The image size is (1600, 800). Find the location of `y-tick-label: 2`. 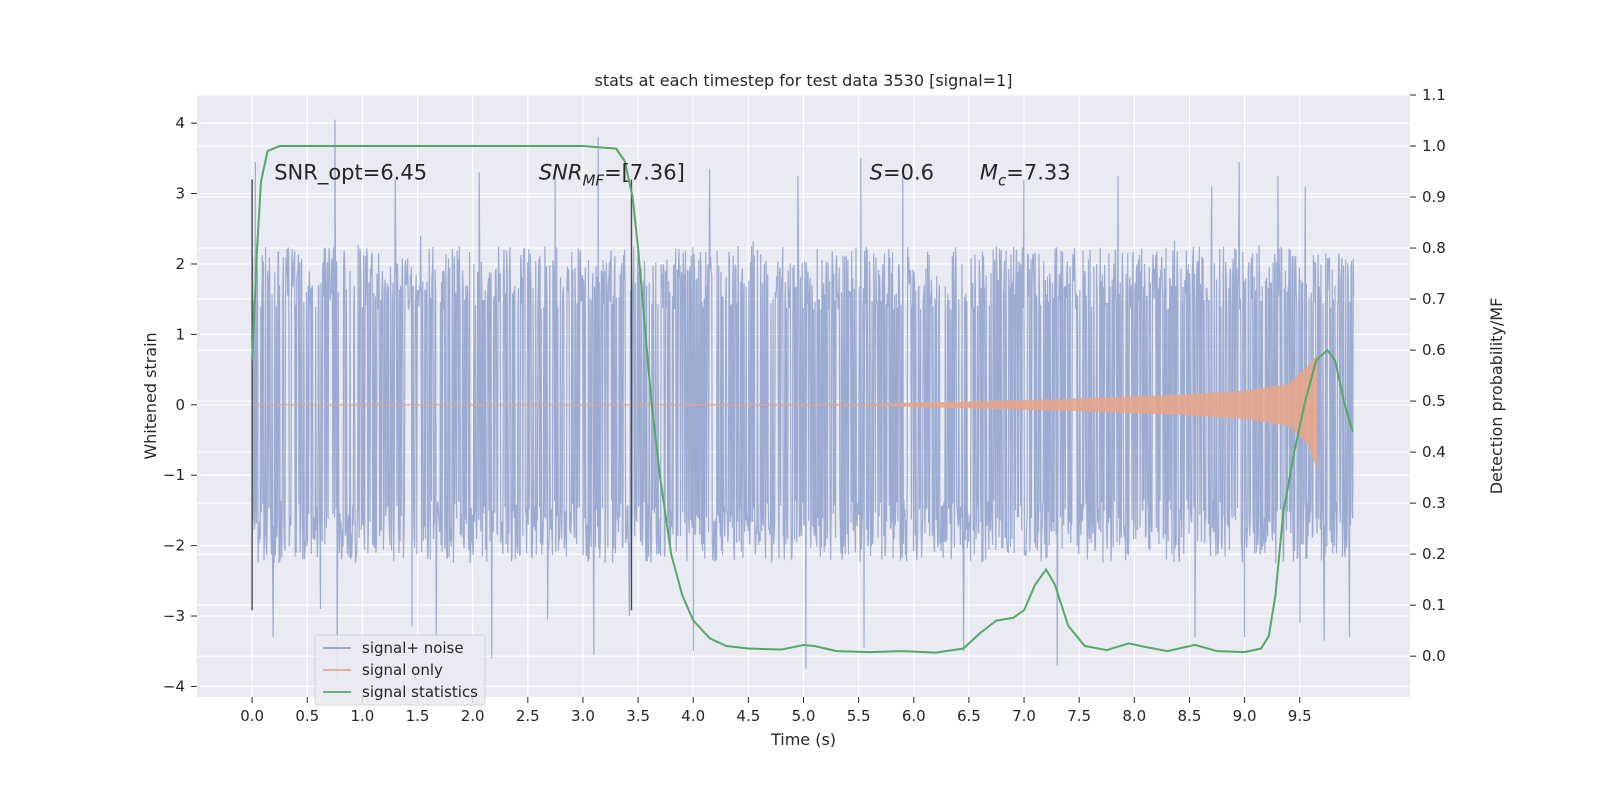

y-tick-label: 2 is located at coordinates (180, 264).